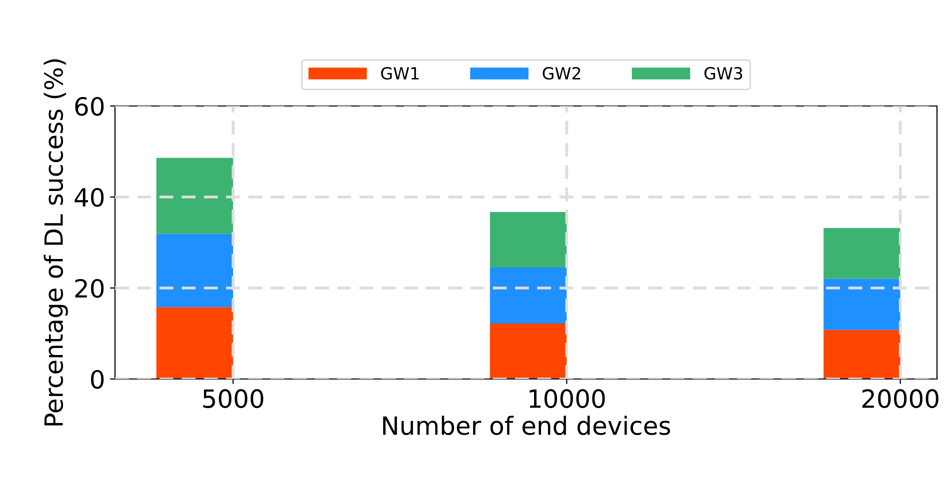 The height and width of the screenshot is (480, 952). I want to click on y-tick-label: 60, so click(89, 106).